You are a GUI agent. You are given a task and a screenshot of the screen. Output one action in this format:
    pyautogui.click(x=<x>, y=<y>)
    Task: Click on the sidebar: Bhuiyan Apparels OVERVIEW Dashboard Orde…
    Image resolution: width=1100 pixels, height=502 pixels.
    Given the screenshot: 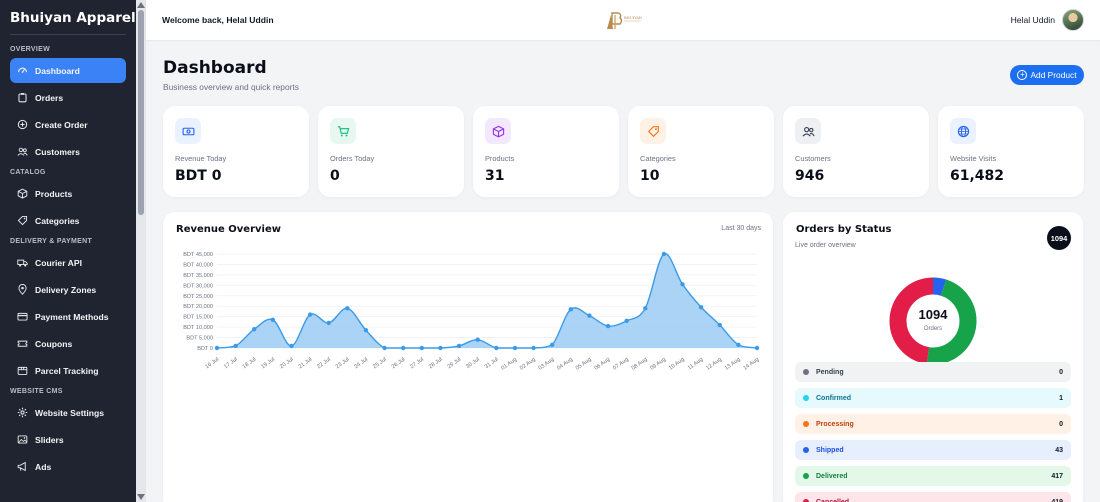 What is the action you would take?
    pyautogui.click(x=68, y=251)
    